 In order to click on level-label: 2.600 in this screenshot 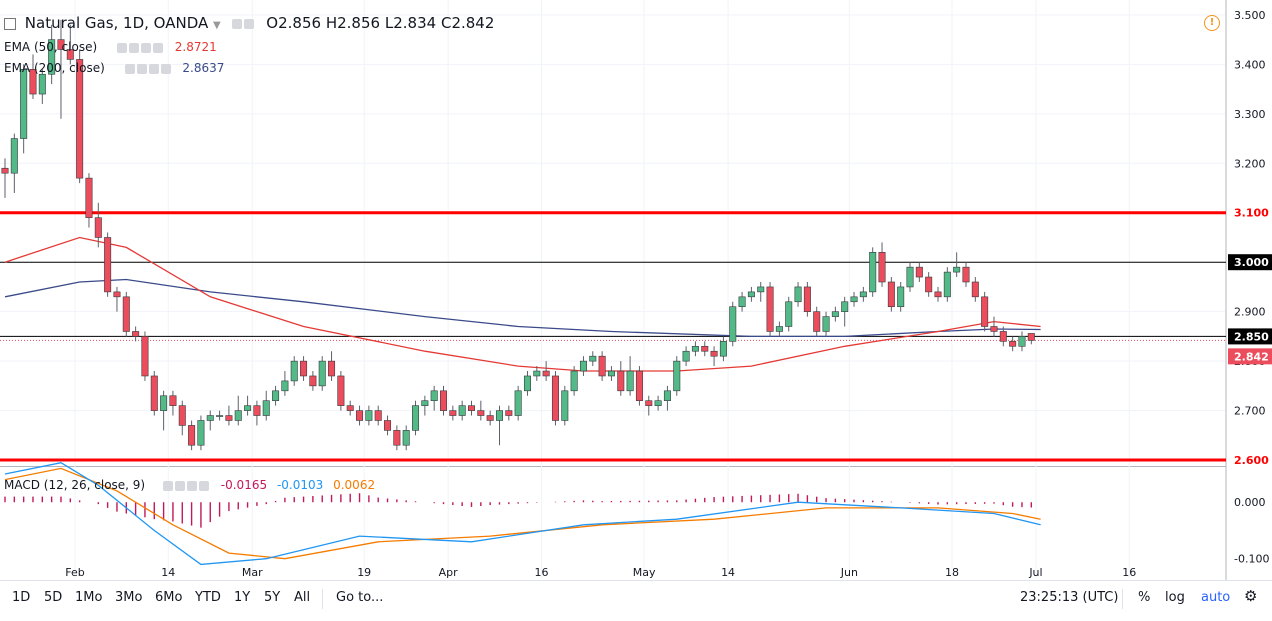, I will do `click(1251, 460)`.